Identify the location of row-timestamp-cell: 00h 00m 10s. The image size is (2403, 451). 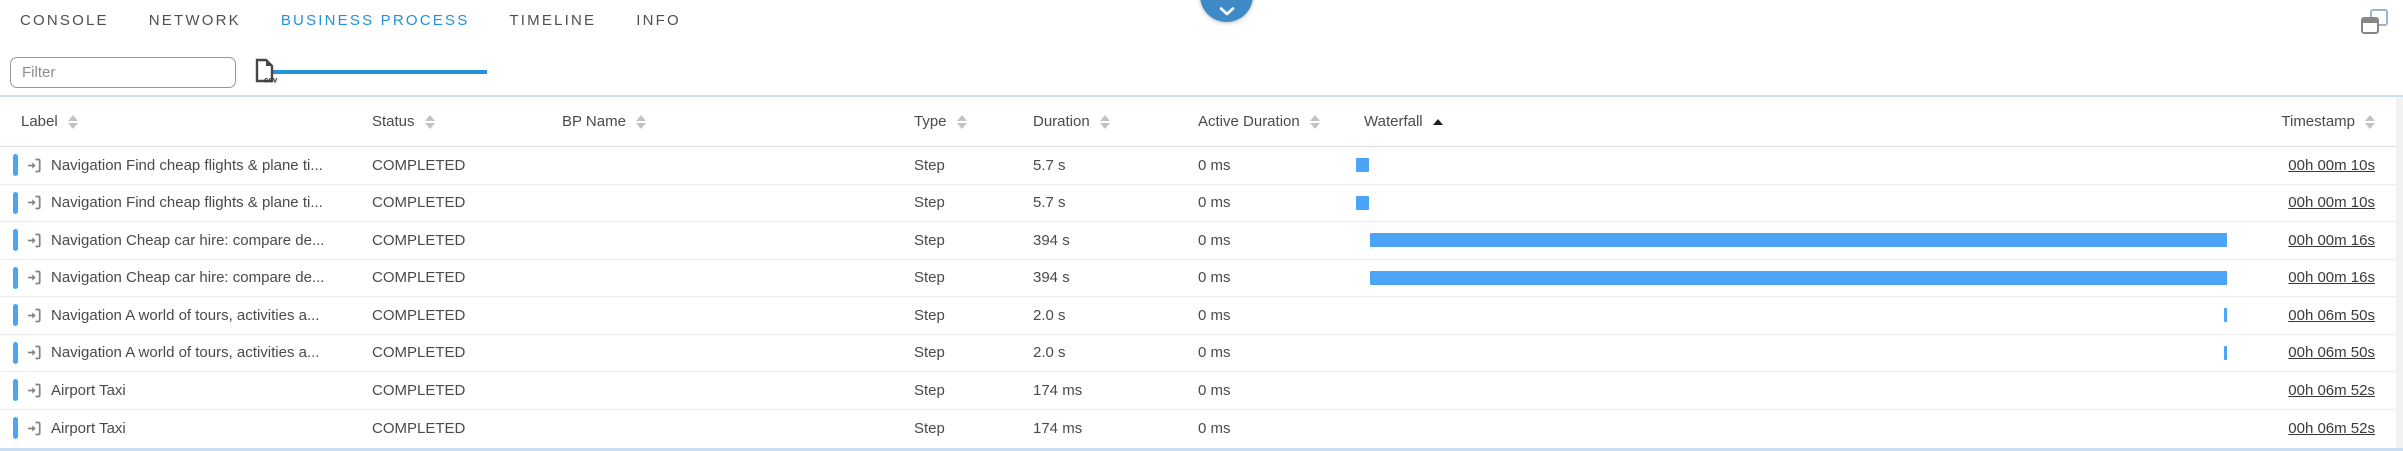
(2315, 165).